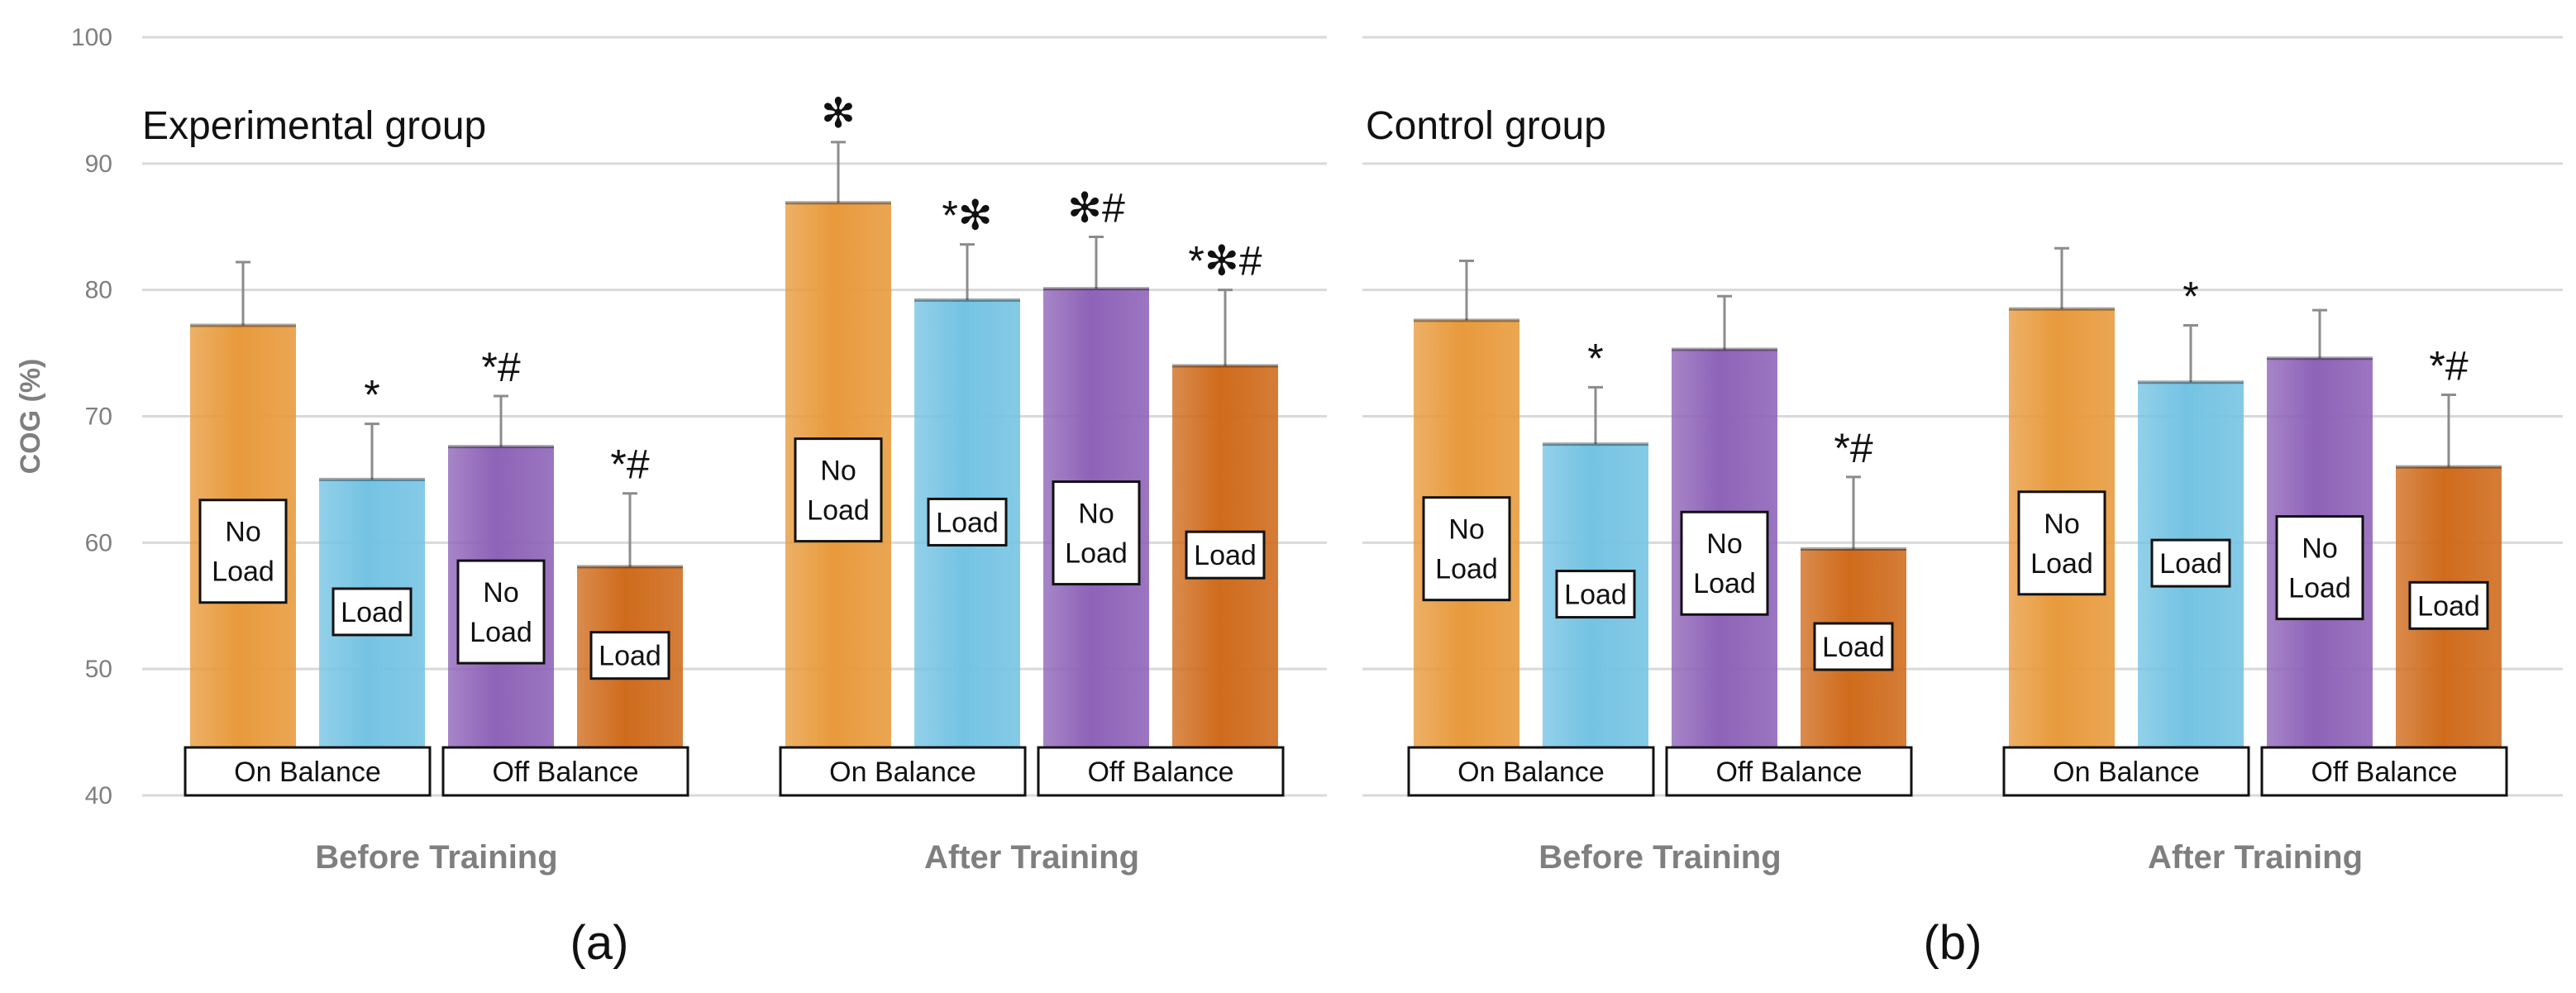 The height and width of the screenshot is (993, 2576). I want to click on chart-title: Experimental group, so click(314, 126).